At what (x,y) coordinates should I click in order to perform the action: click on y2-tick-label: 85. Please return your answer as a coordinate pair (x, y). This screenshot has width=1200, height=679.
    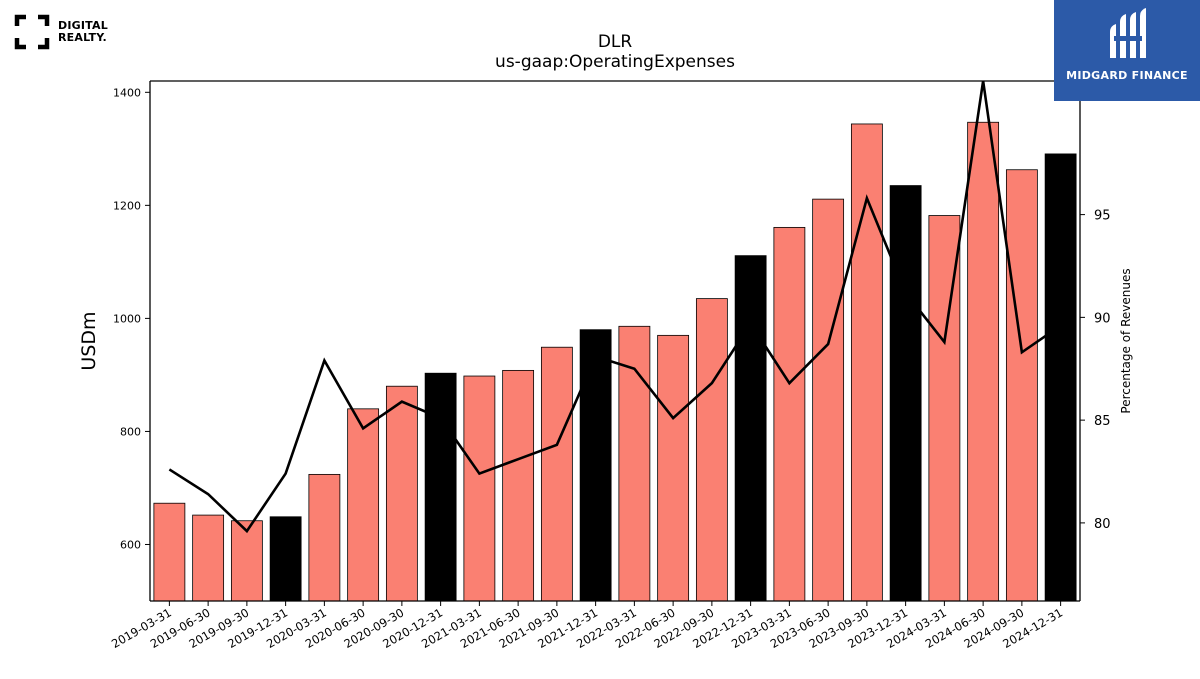
    Looking at the image, I should click on (1102, 421).